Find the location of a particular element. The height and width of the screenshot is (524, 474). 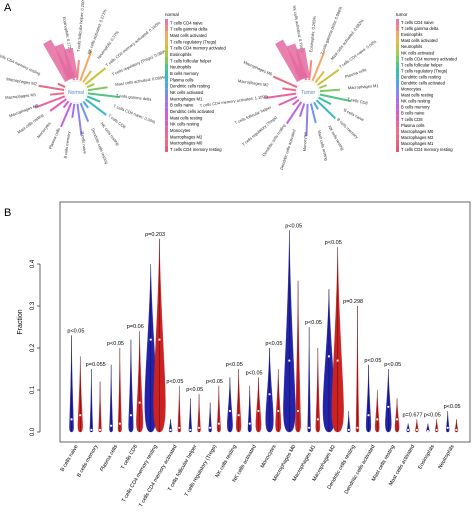

legend-entry: Macrophages M0 is located at coordinates (186, 143).